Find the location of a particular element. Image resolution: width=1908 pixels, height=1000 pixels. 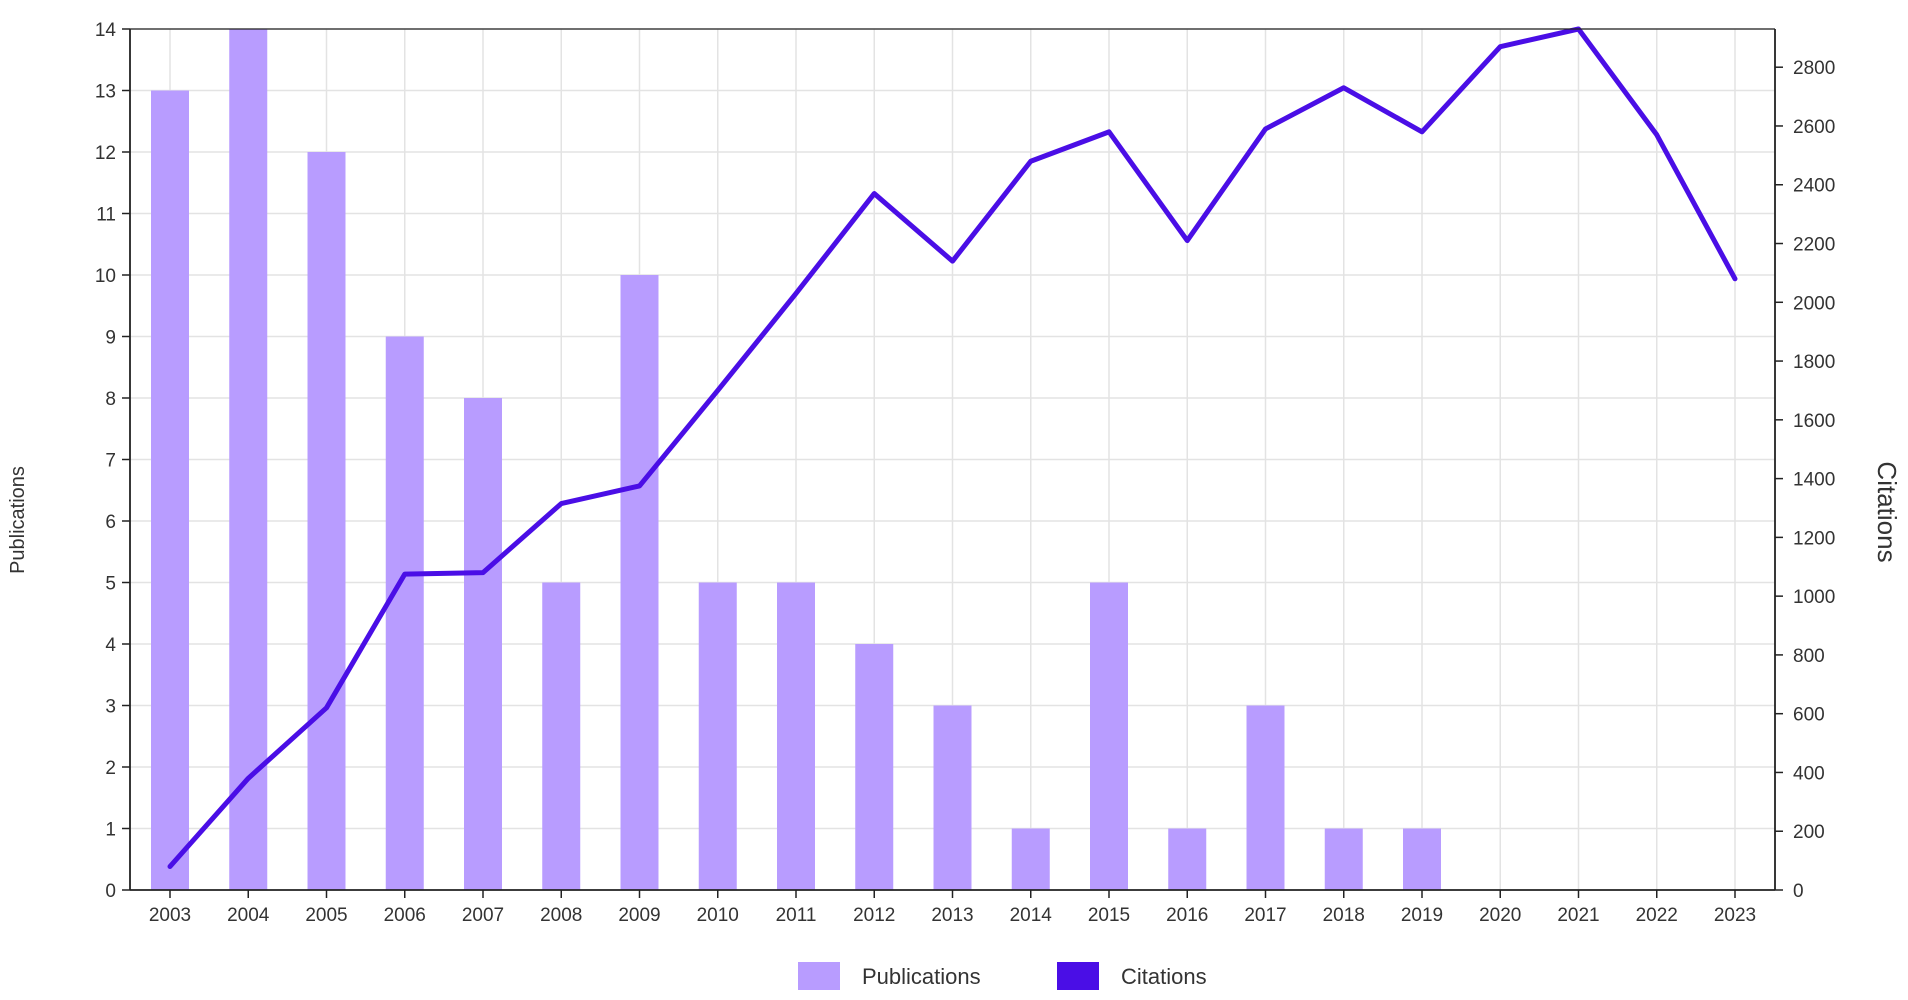

right-tick-label: 1200 is located at coordinates (1814, 538).